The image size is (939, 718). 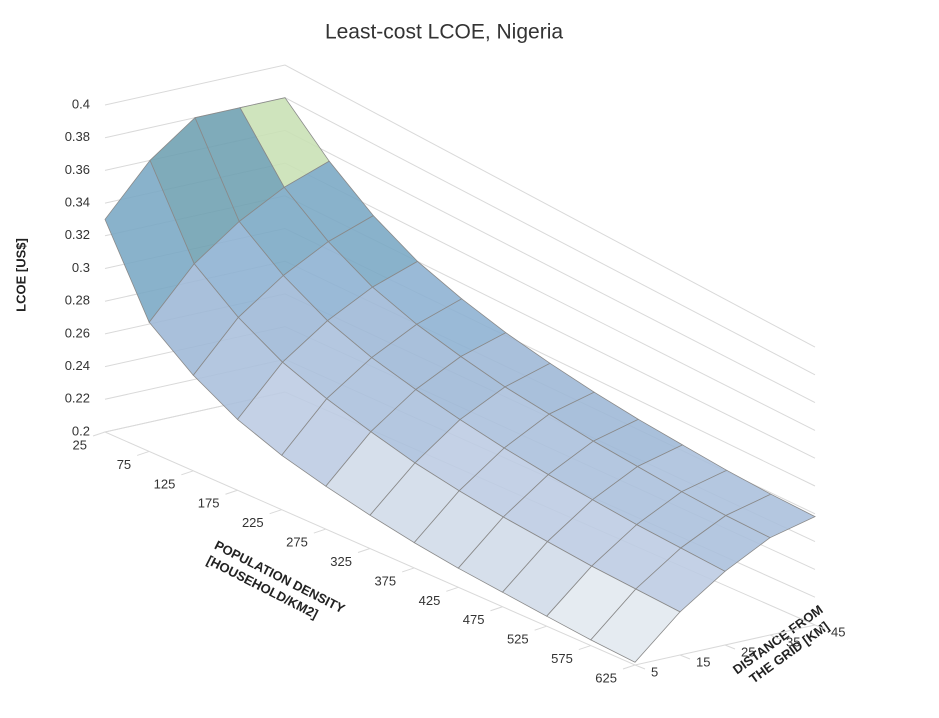 What do you see at coordinates (77, 398) in the screenshot?
I see `z-tick-label: 0.22` at bounding box center [77, 398].